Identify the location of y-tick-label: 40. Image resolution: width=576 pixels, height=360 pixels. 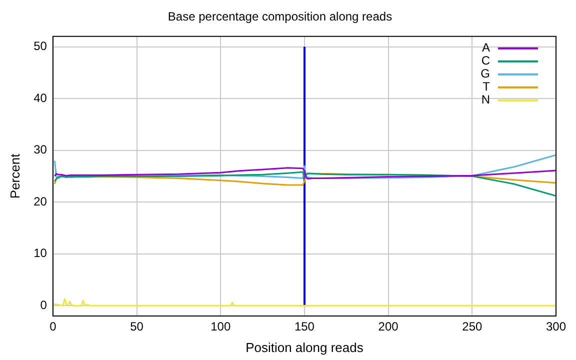
(41, 97).